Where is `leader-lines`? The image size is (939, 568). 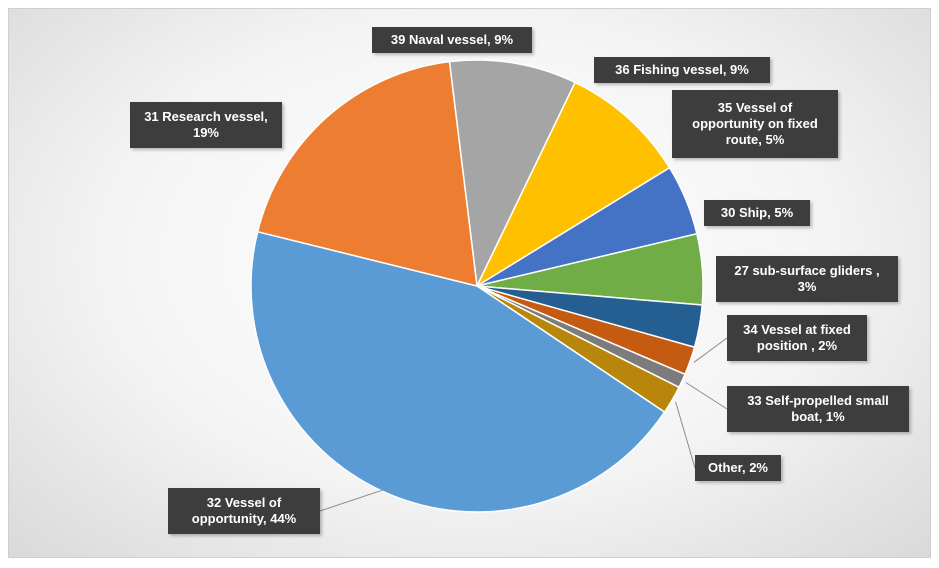
leader-lines is located at coordinates (523, 424).